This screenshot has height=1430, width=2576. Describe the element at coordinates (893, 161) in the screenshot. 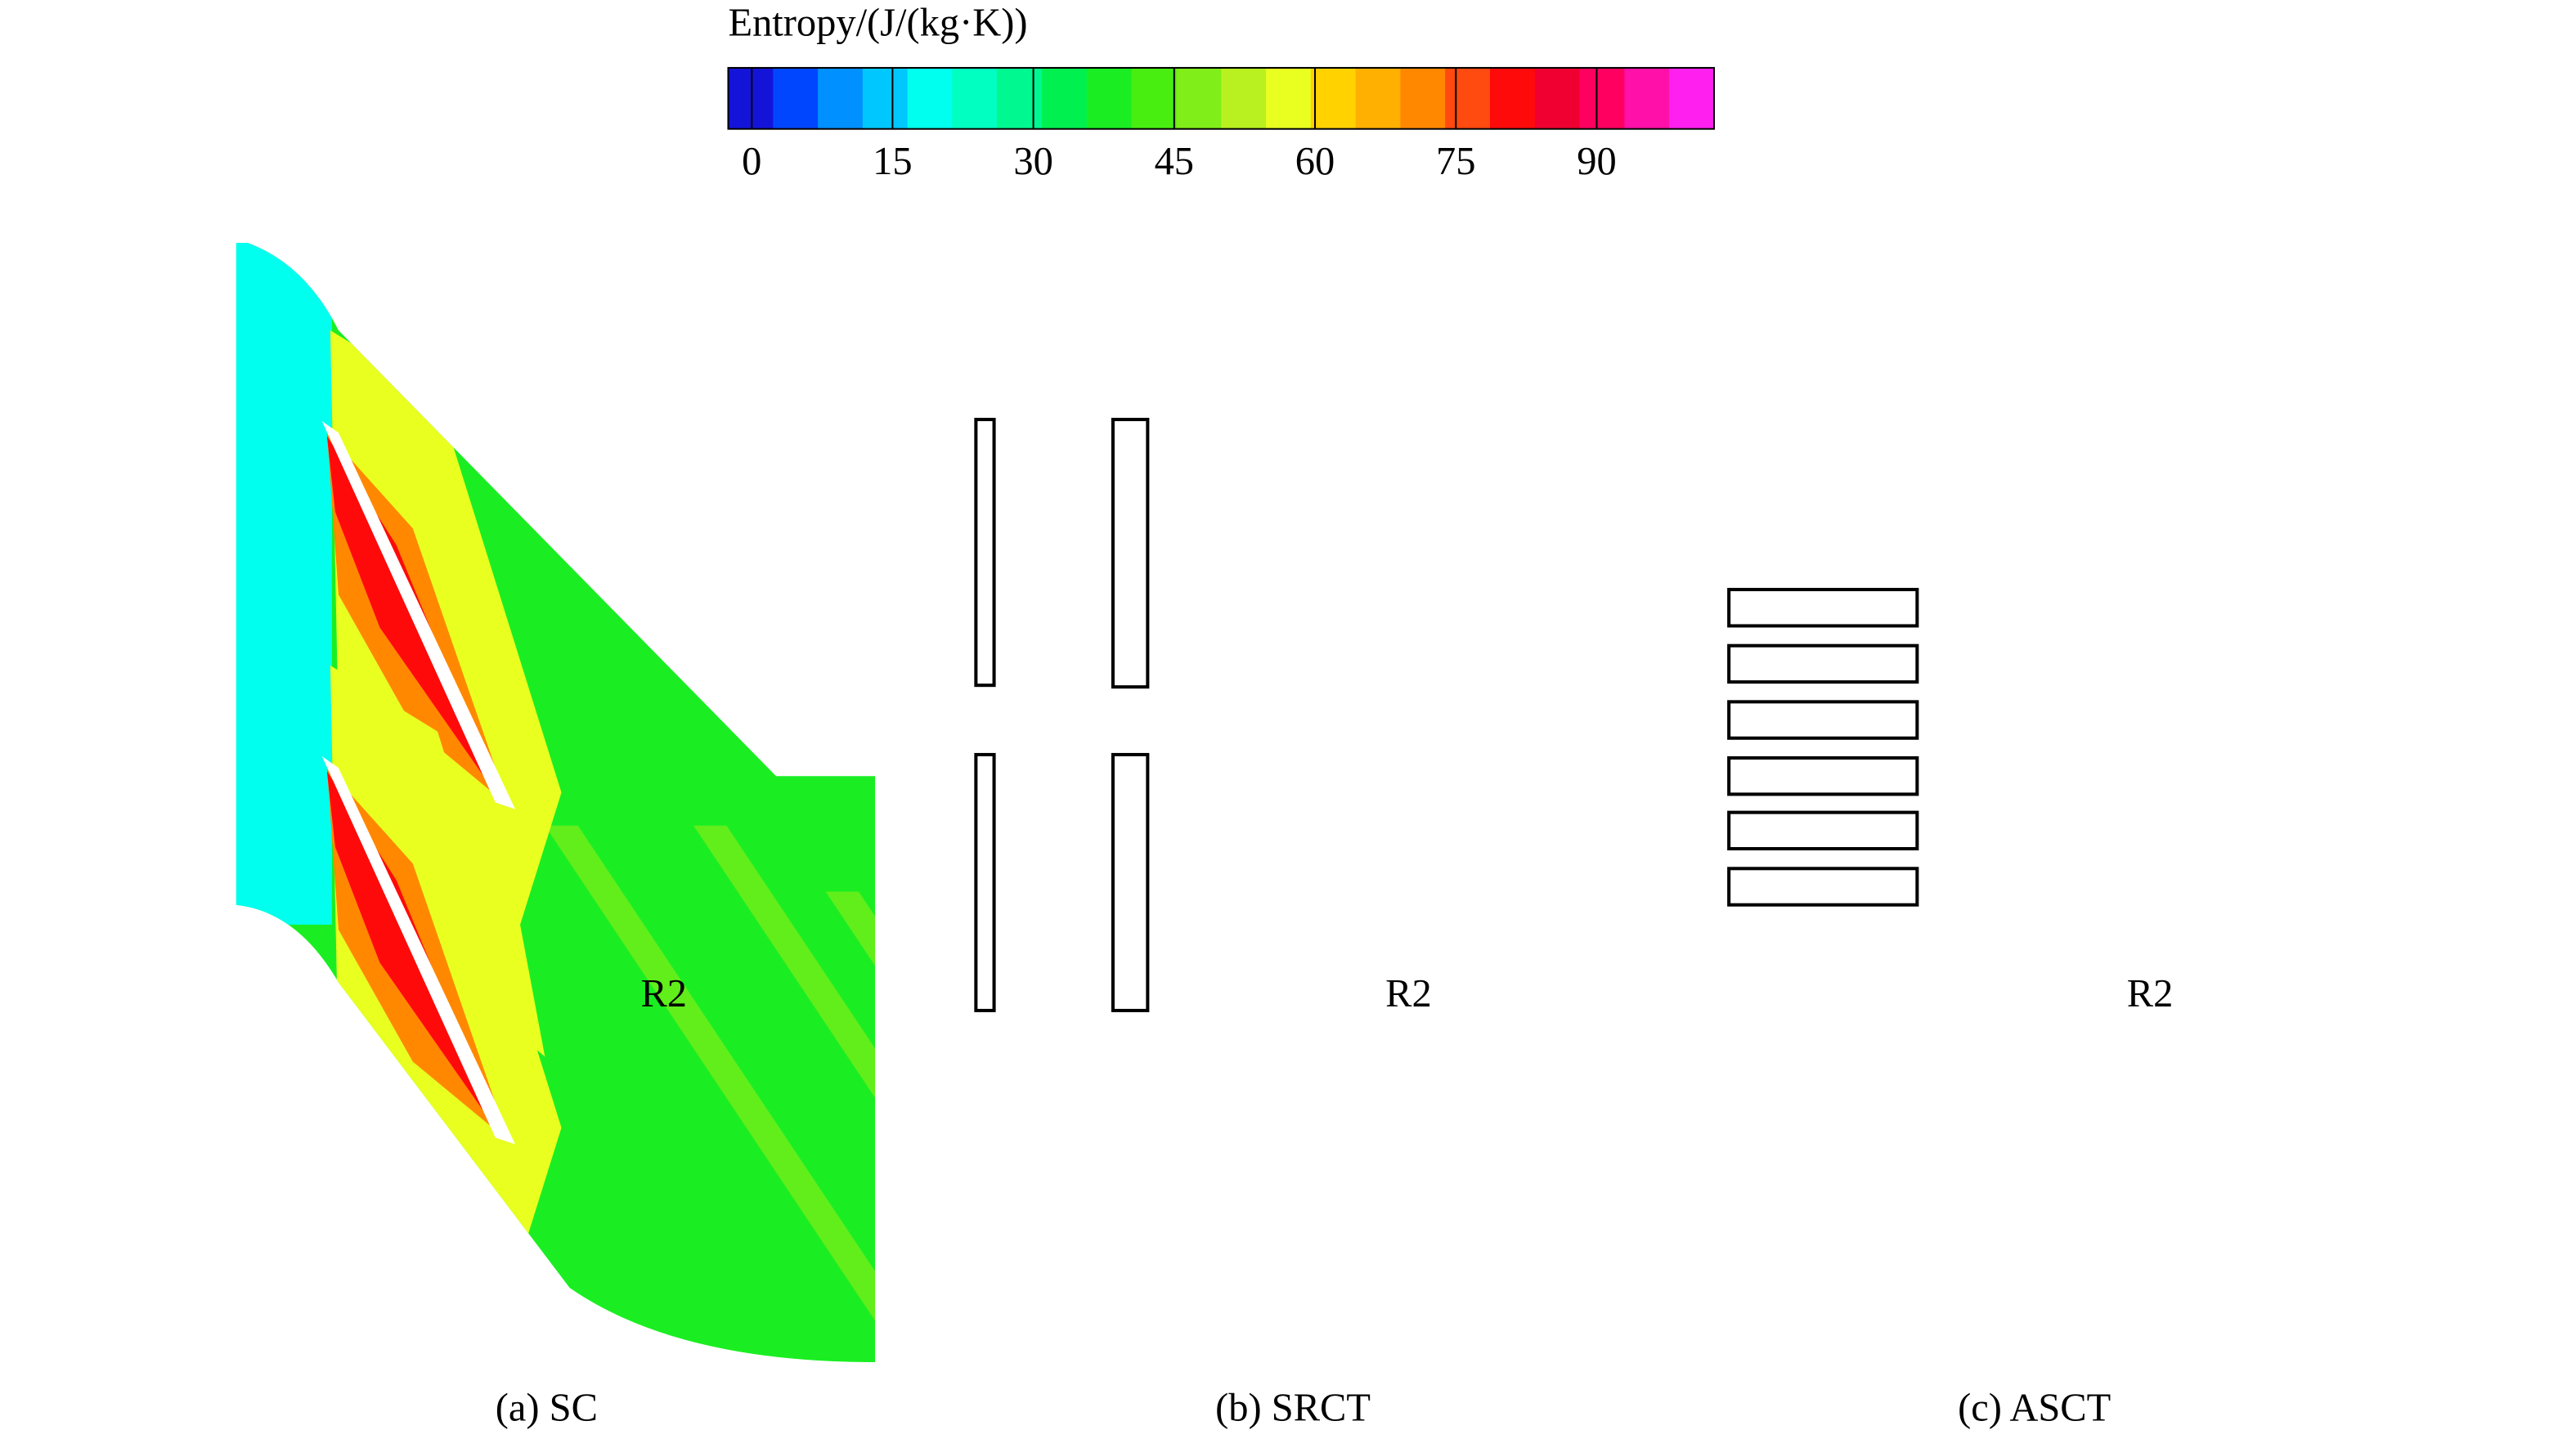

I see `colorbar-tick-label: 15` at that location.